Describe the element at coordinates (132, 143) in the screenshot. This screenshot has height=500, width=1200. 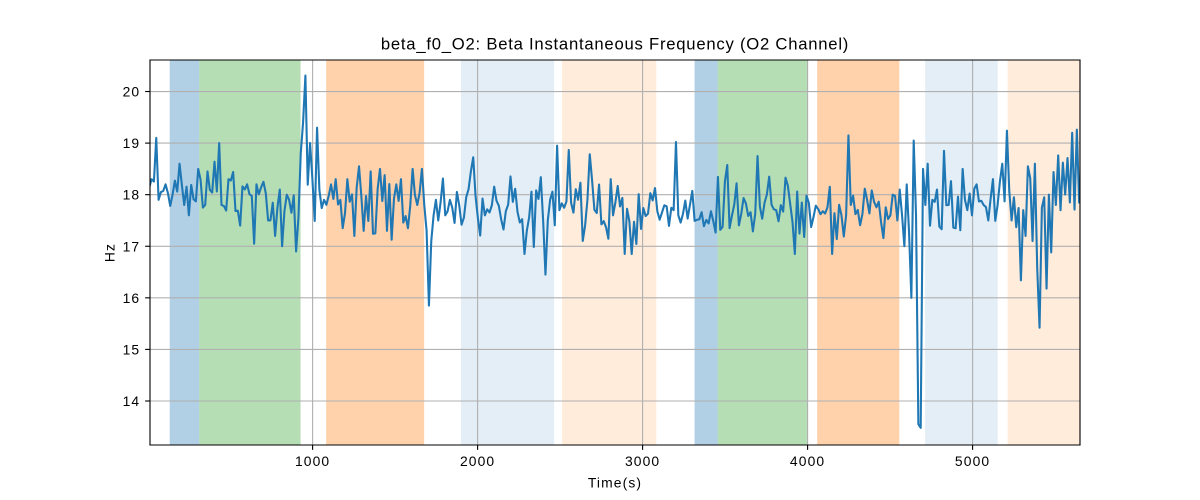
I see `svg-text: 19` at that location.